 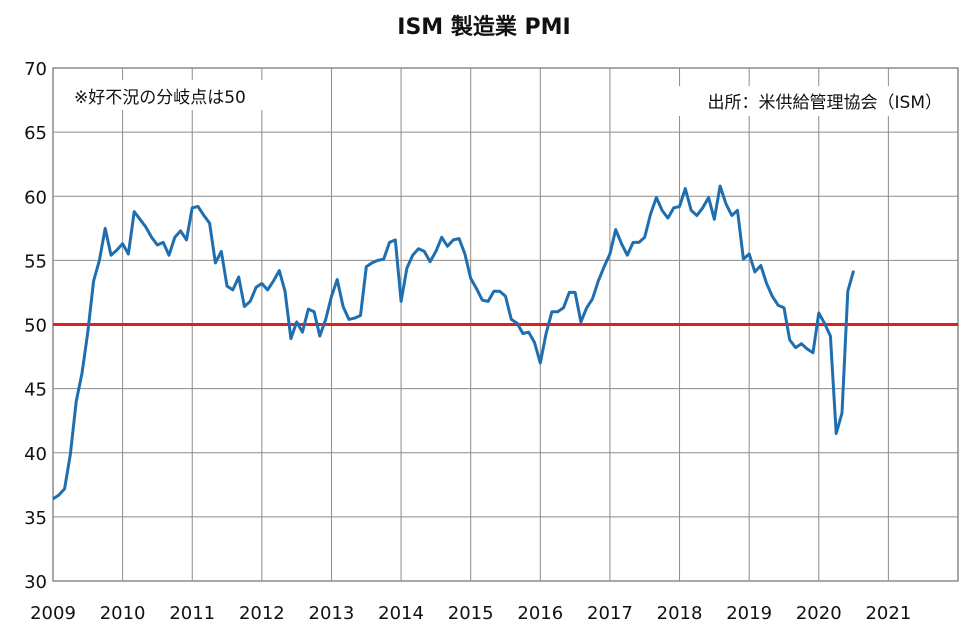 What do you see at coordinates (123, 613) in the screenshot?
I see `x-tick-label: 2010` at bounding box center [123, 613].